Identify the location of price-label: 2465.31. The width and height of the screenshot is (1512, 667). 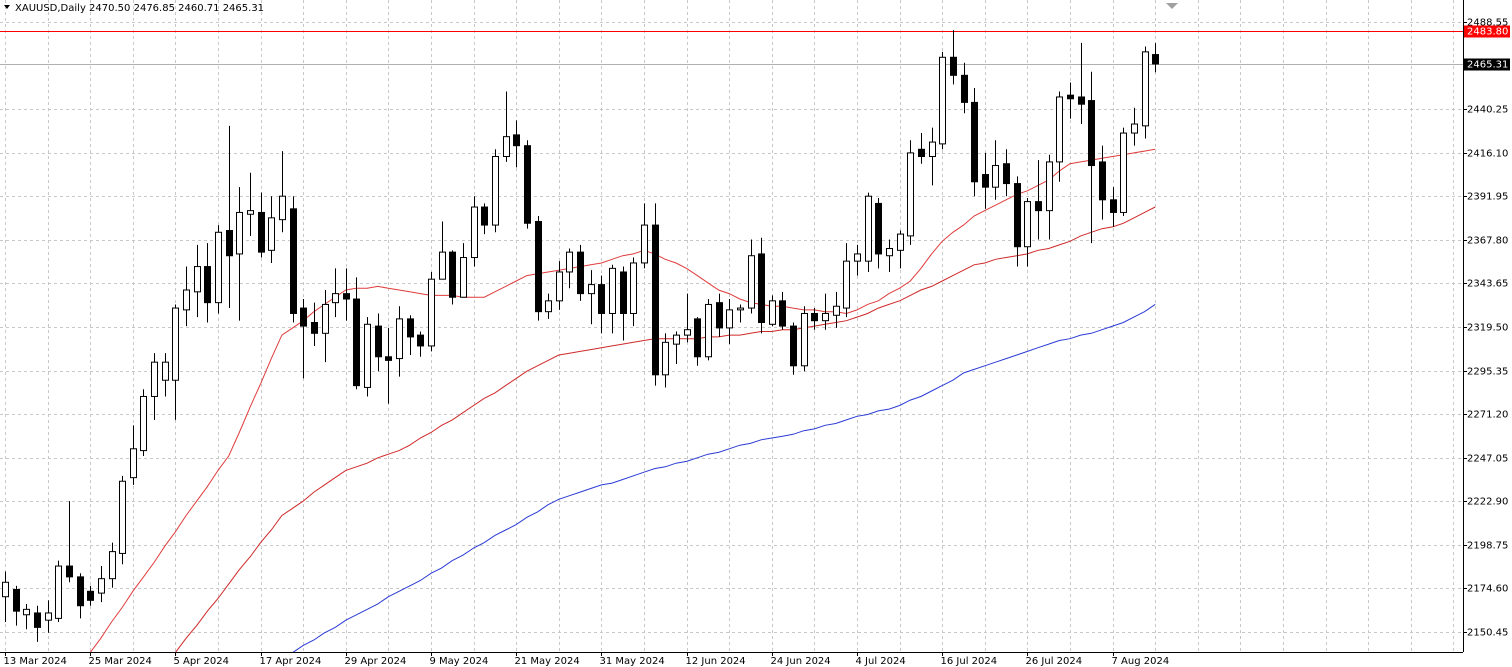
(1487, 65).